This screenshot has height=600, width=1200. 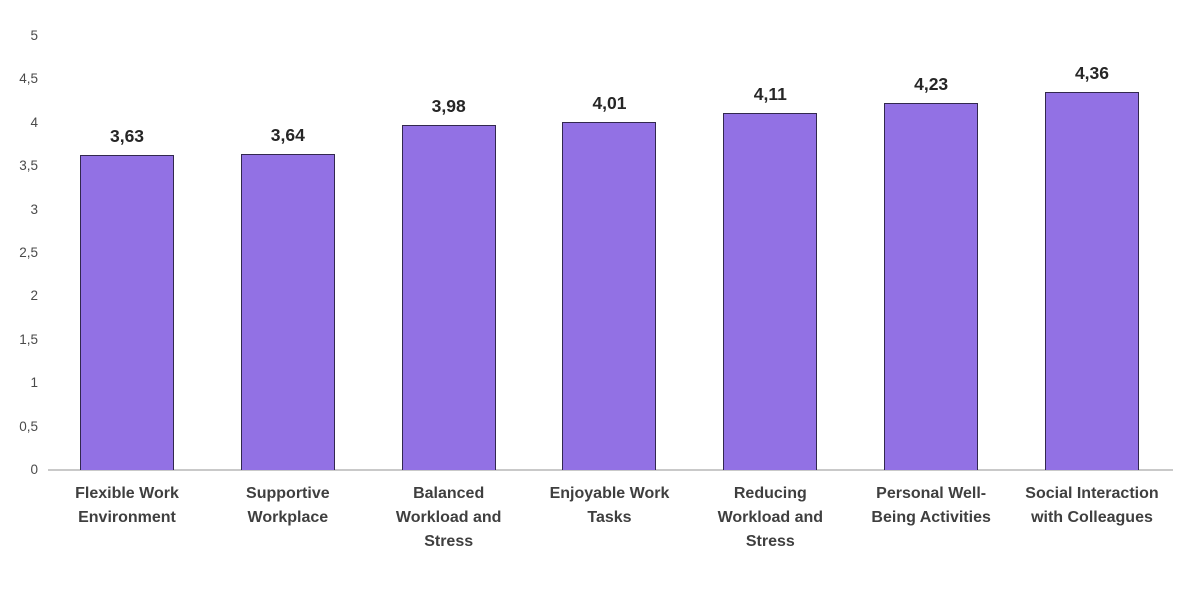 I want to click on y-axis-tick-label: 2,5, so click(x=28, y=252).